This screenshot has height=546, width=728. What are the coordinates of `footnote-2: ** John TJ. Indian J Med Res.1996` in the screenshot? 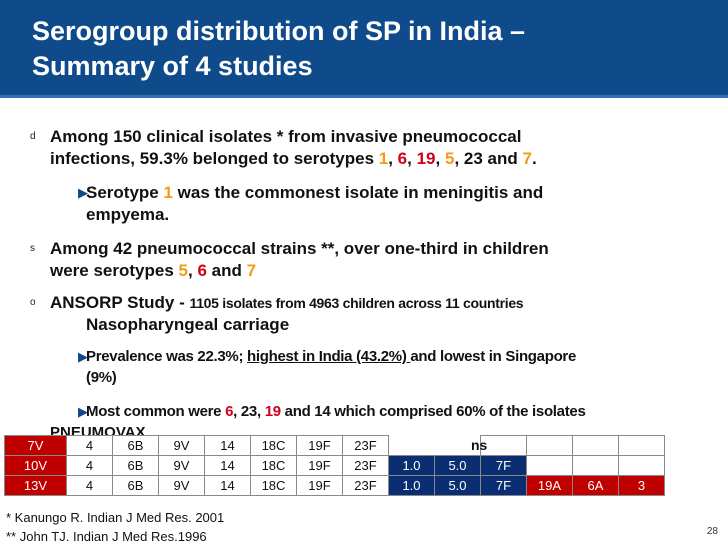 It's located at (106, 536).